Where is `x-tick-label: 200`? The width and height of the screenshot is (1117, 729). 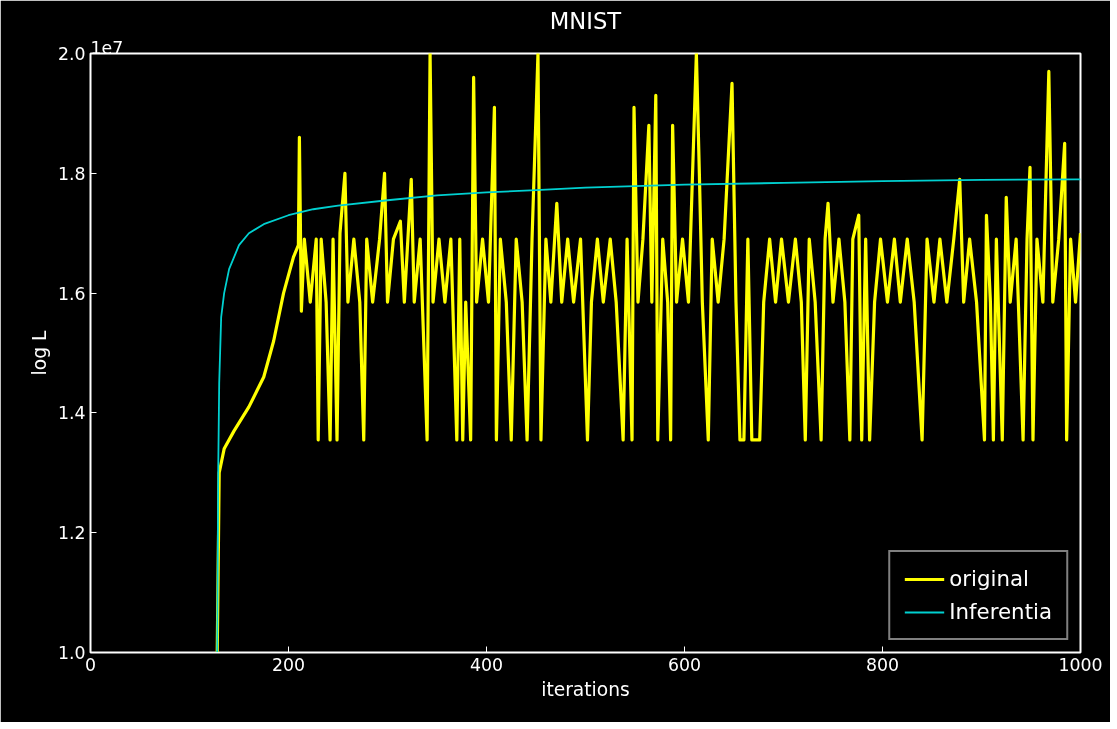
x-tick-label: 200 is located at coordinates (288, 664).